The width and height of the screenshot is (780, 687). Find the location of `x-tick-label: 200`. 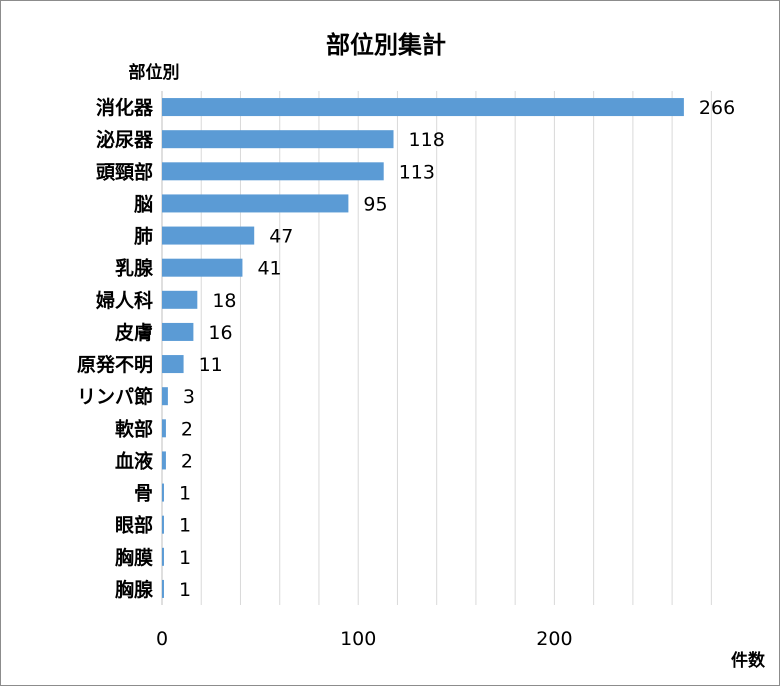

x-tick-label: 200 is located at coordinates (554, 639).